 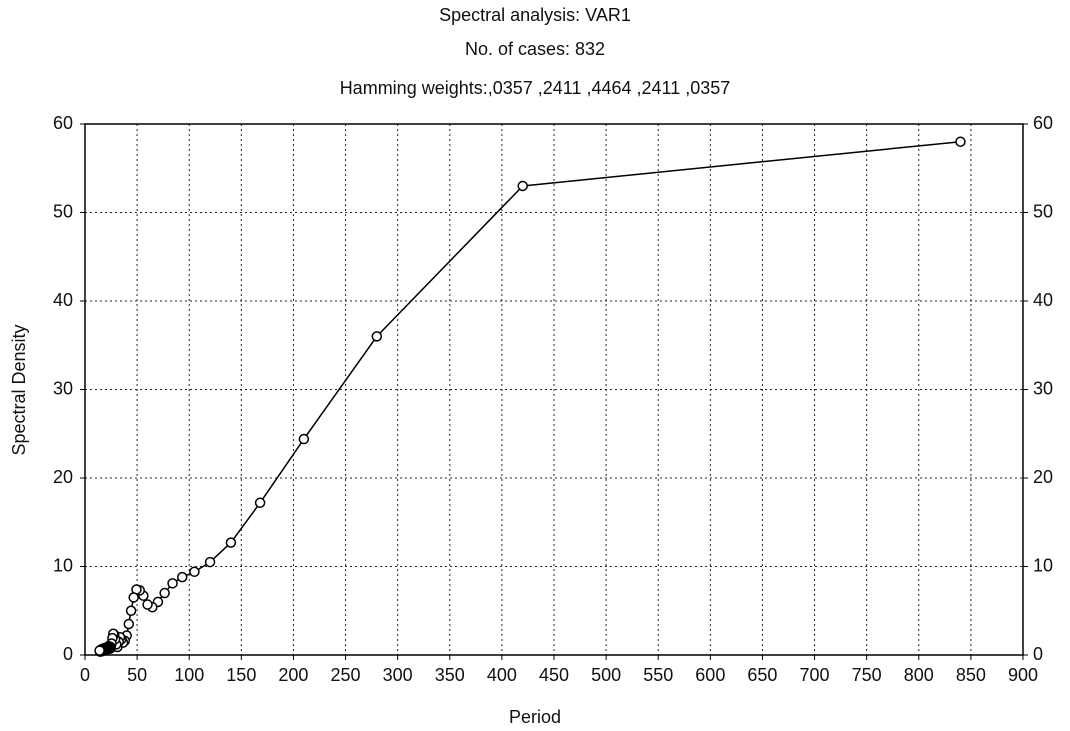 What do you see at coordinates (502, 675) in the screenshot?
I see `x-tick-label: 400` at bounding box center [502, 675].